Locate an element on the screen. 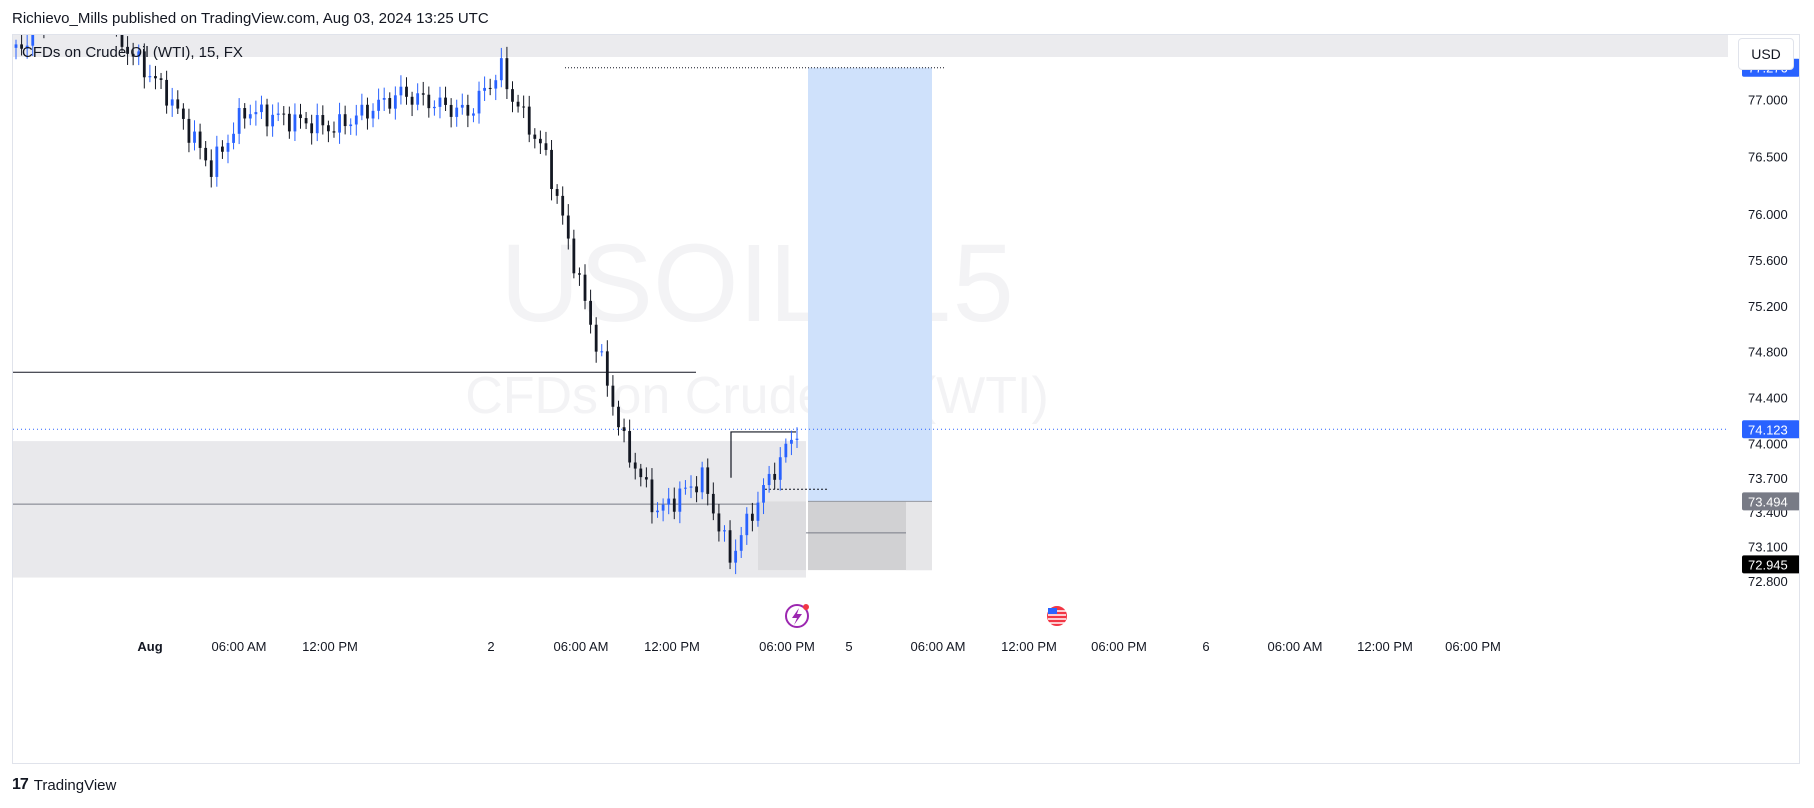 The width and height of the screenshot is (1814, 808). currency-button: USD is located at coordinates (1766, 54).